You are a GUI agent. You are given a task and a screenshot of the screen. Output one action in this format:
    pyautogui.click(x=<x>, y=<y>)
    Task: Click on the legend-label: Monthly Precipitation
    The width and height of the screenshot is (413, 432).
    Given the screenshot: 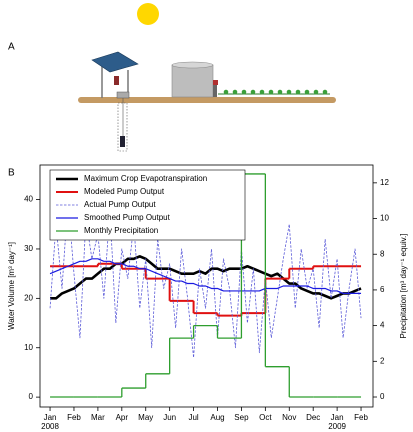 What is the action you would take?
    pyautogui.click(x=121, y=230)
    